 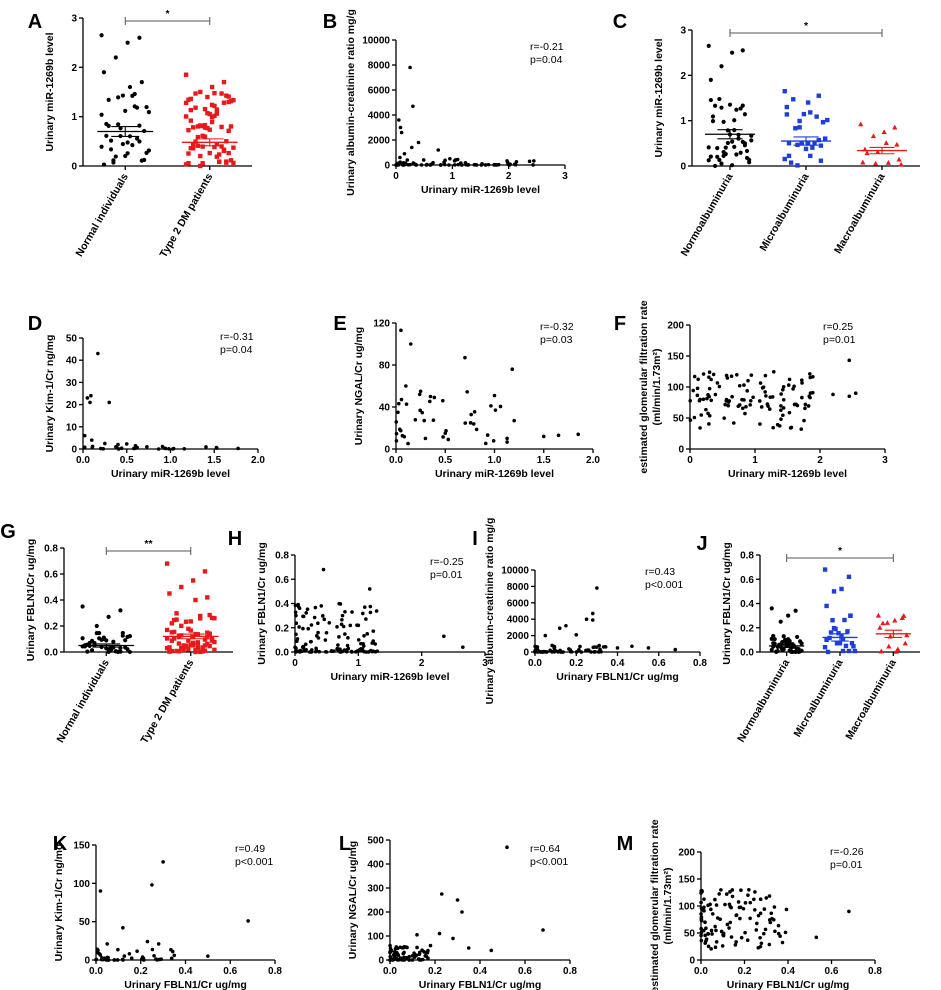 What do you see at coordinates (518, 587) in the screenshot?
I see `y-tick-label: 8000` at bounding box center [518, 587].